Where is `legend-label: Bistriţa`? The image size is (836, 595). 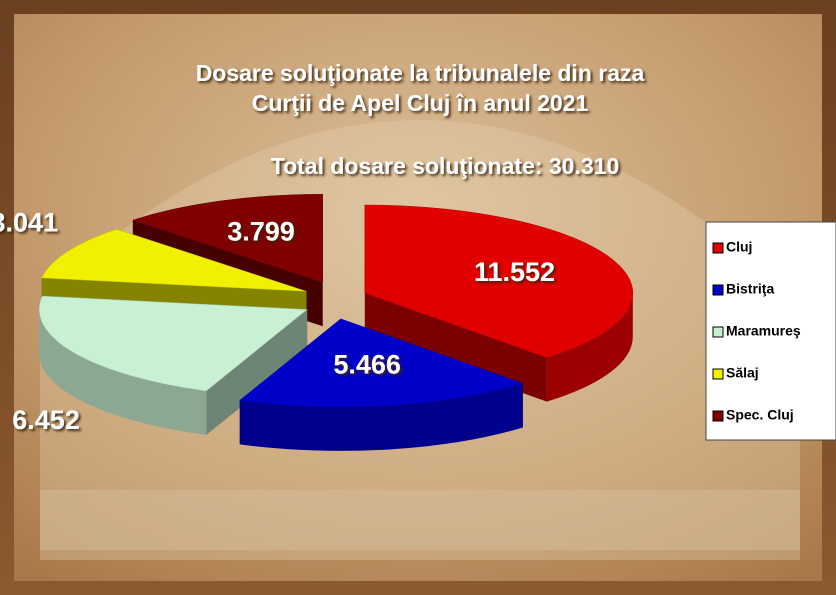
legend-label: Bistriţa is located at coordinates (750, 289).